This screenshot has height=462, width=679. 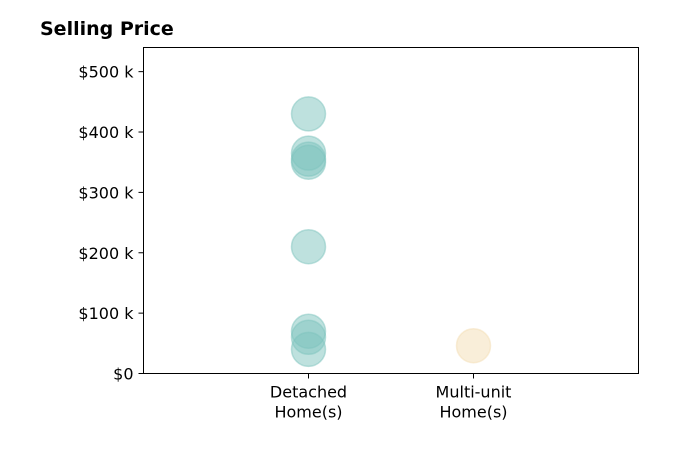 What do you see at coordinates (106, 132) in the screenshot?
I see `y-tick-label: $400 k` at bounding box center [106, 132].